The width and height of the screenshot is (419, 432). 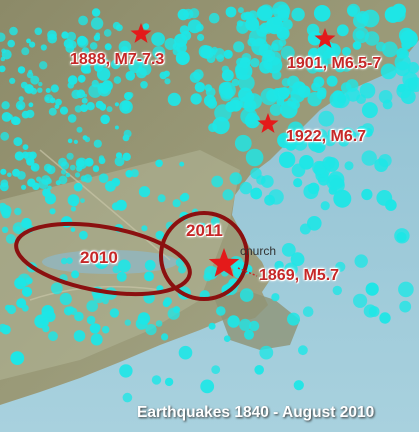 I want to click on quake-label-1922: 1922, M6.7, so click(x=326, y=136).